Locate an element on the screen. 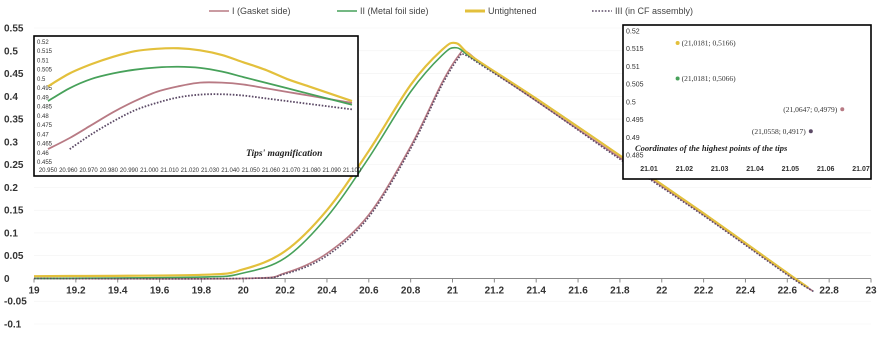  x-tick-label: 20.4 is located at coordinates (327, 290).